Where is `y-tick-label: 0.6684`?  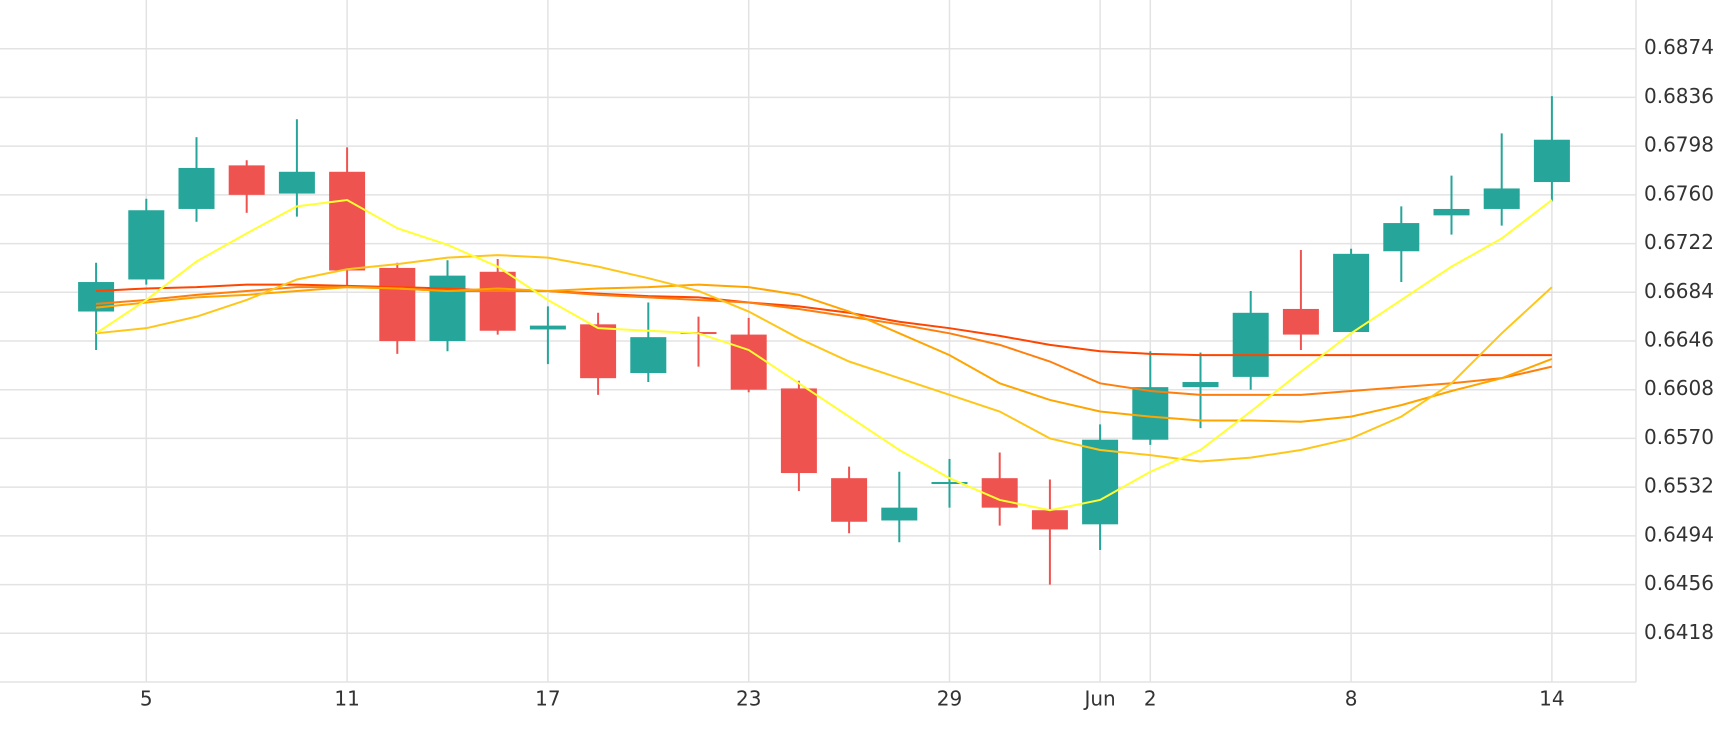
y-tick-label: 0.6684 is located at coordinates (1679, 291).